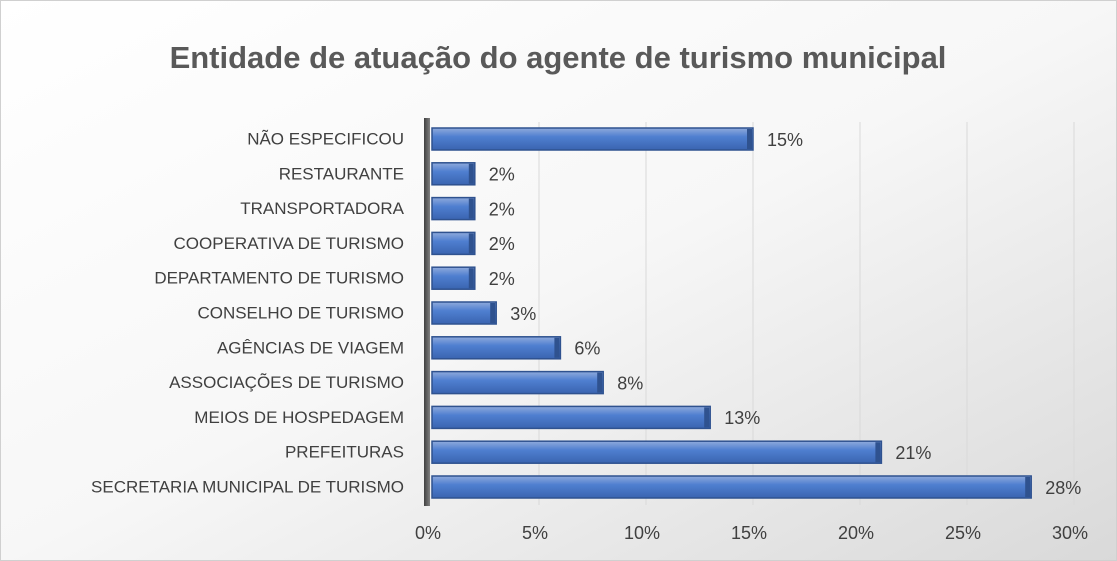 The height and width of the screenshot is (561, 1117). Describe the element at coordinates (1063, 488) in the screenshot. I see `data-label: 28%` at that location.